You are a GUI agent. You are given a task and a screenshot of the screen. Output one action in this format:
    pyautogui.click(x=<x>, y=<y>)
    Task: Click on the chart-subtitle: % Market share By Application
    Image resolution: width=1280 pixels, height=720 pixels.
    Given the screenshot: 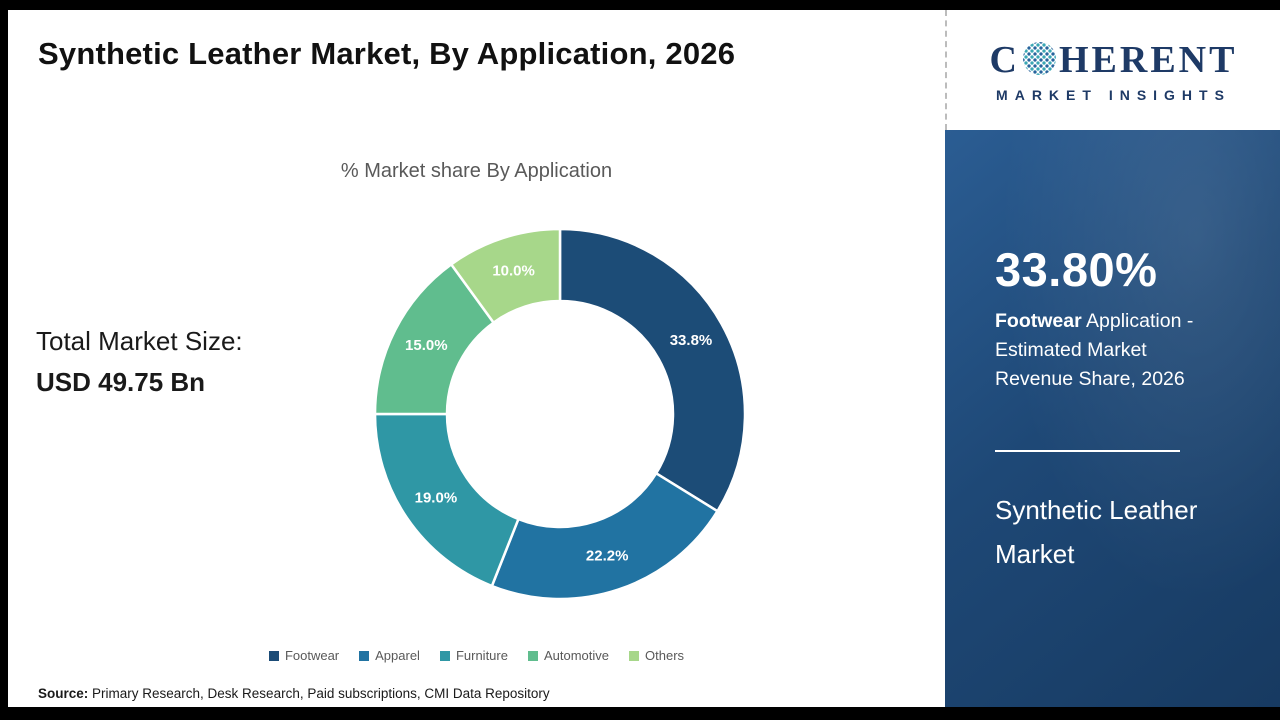 What is the action you would take?
    pyautogui.click(x=476, y=171)
    